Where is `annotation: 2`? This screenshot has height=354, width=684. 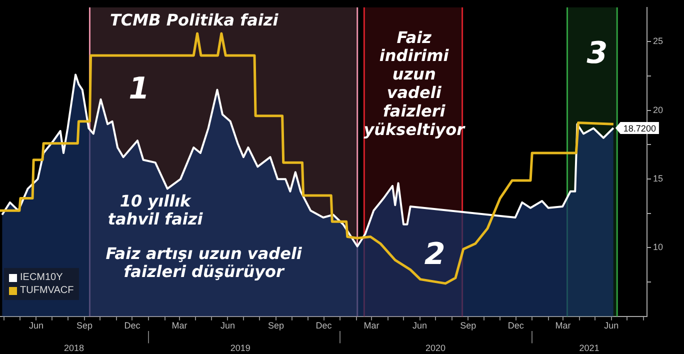
annotation: 2 is located at coordinates (435, 254).